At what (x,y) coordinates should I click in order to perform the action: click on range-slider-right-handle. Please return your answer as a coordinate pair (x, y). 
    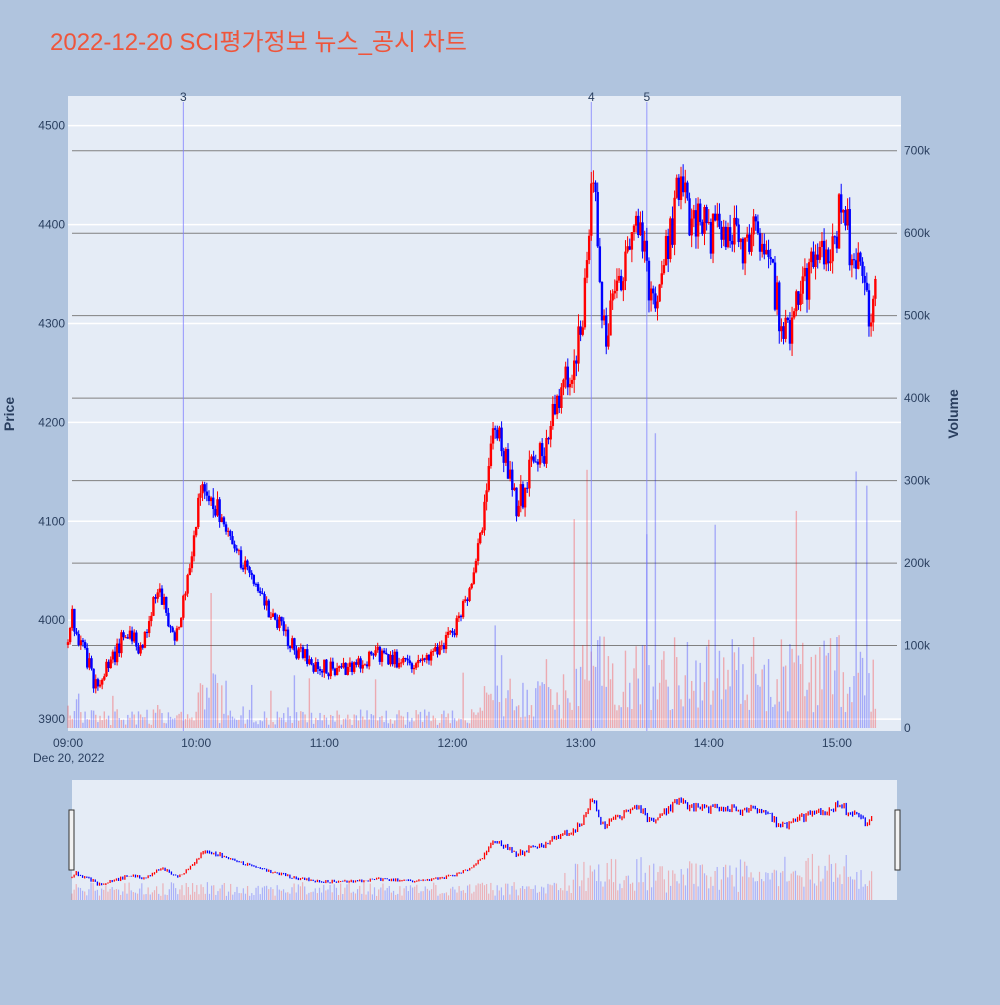
    Looking at the image, I should click on (897, 840).